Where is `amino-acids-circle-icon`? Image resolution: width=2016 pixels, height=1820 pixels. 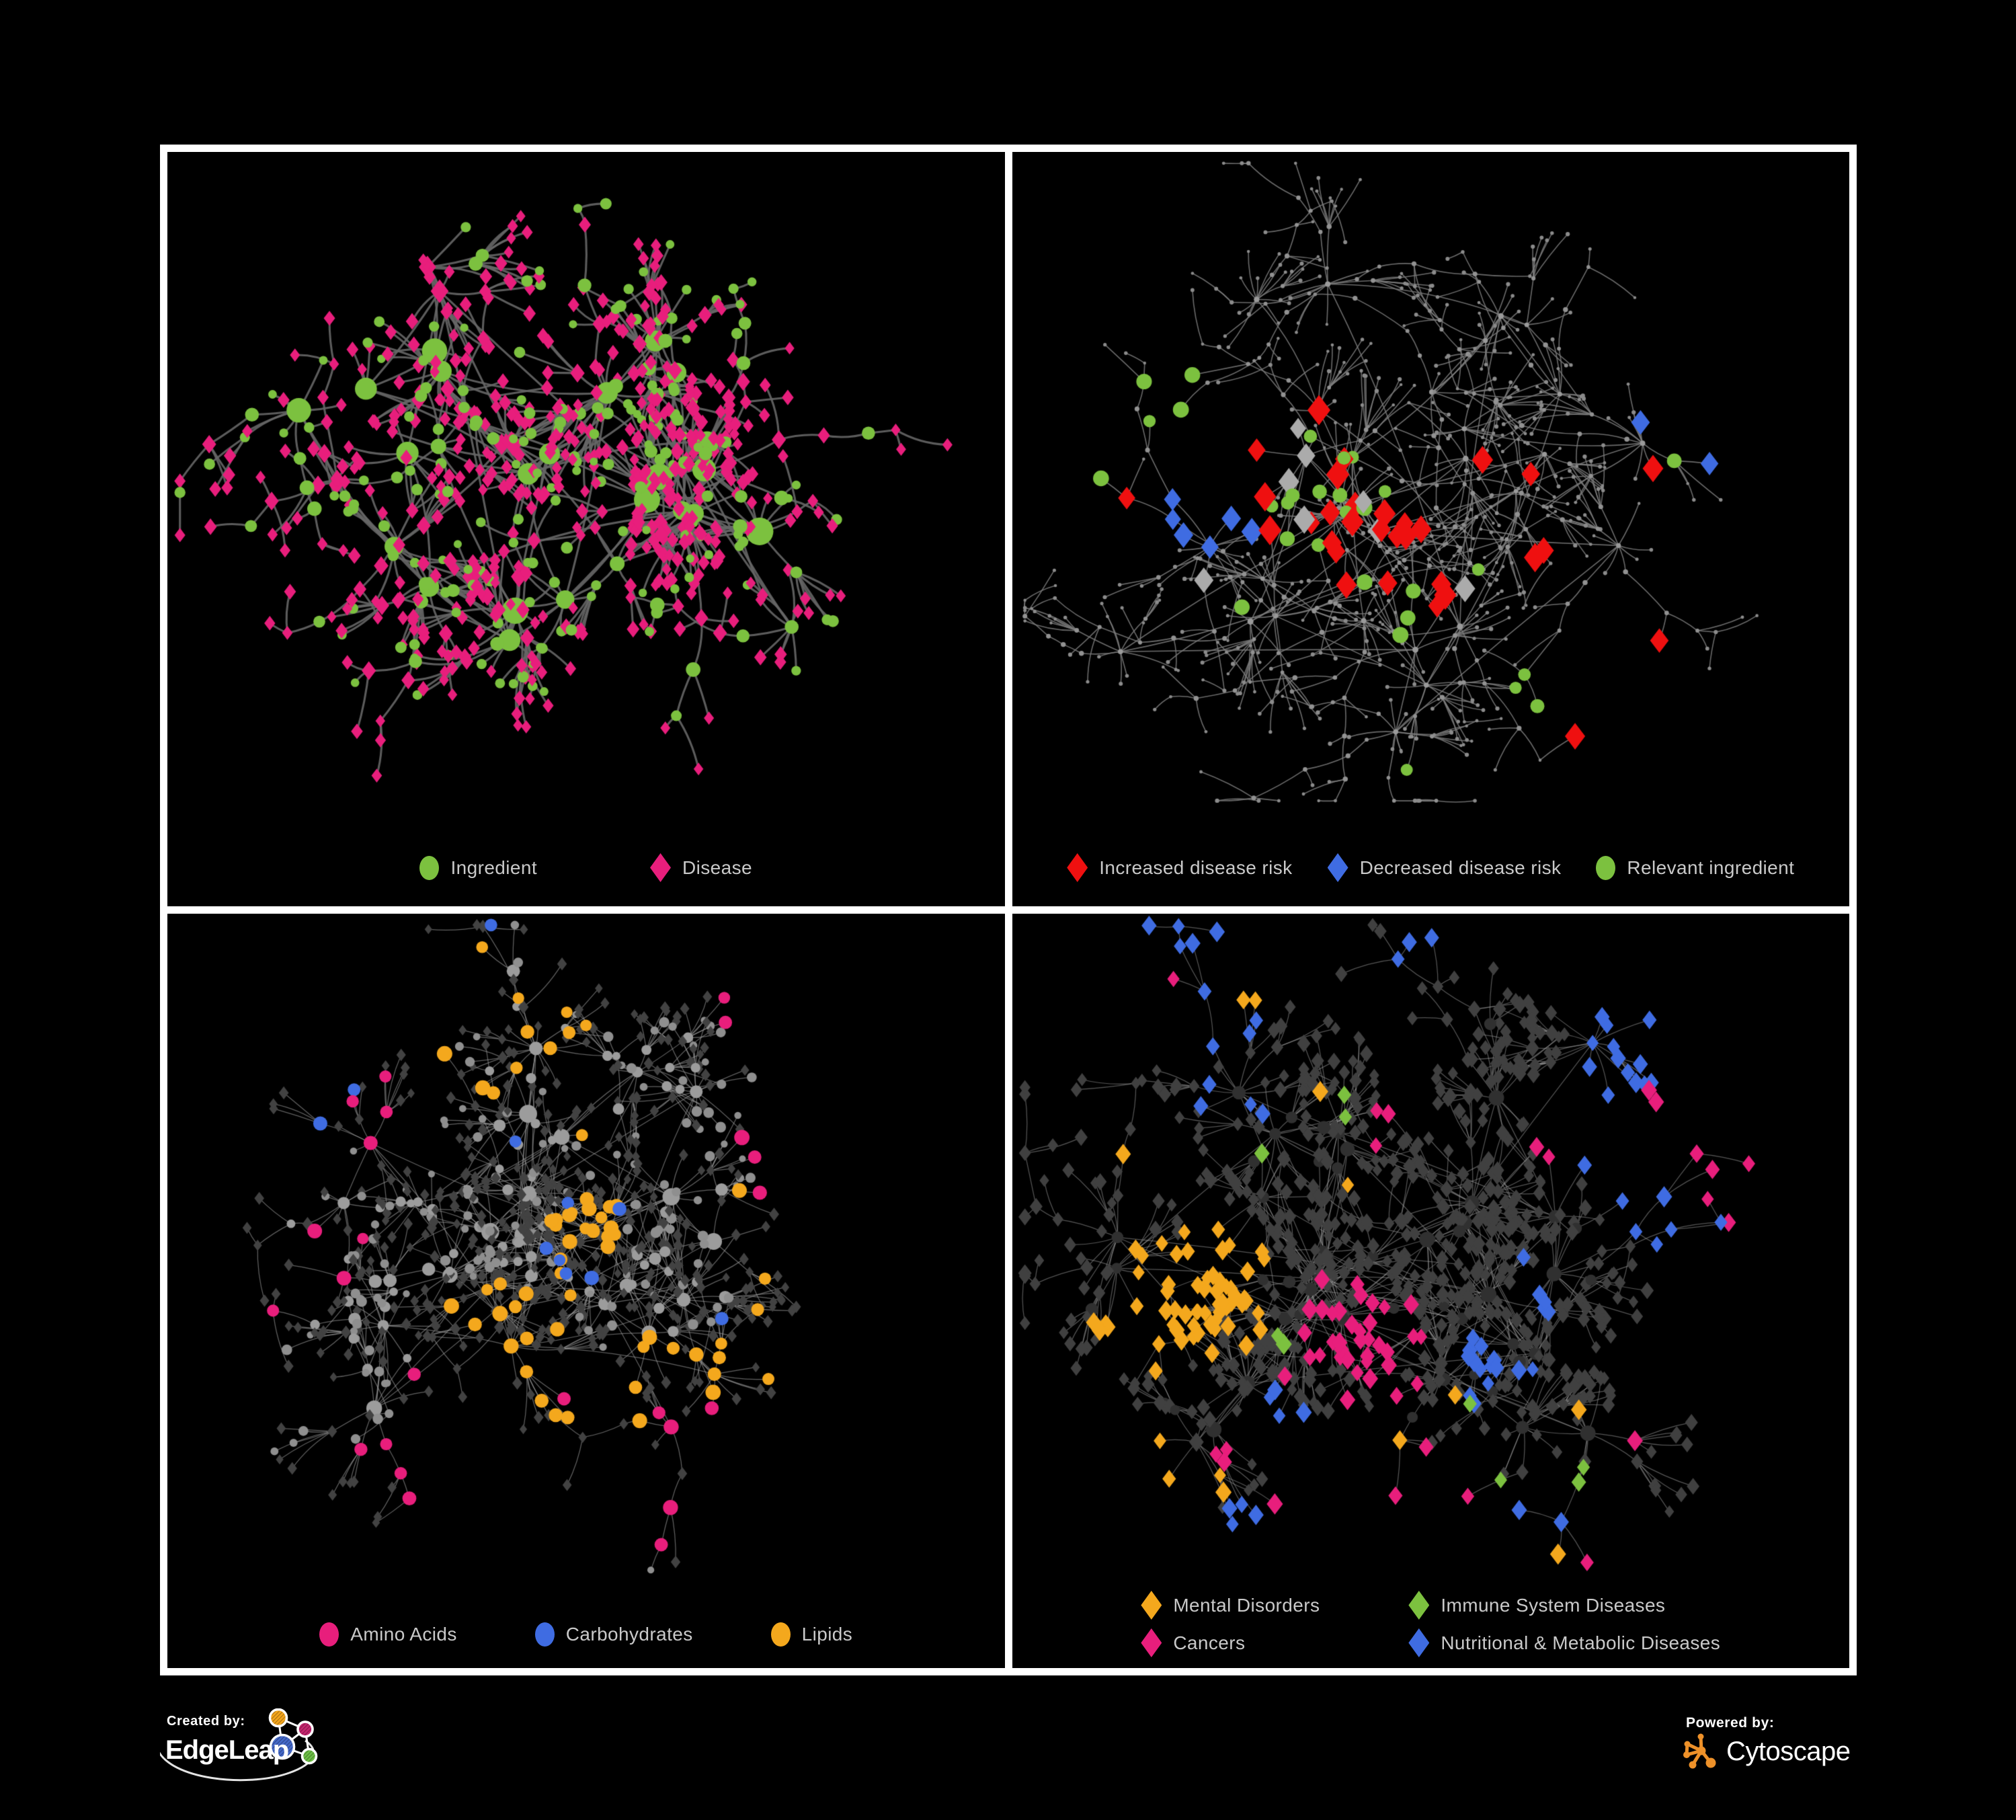
amino-acids-circle-icon is located at coordinates (329, 1634).